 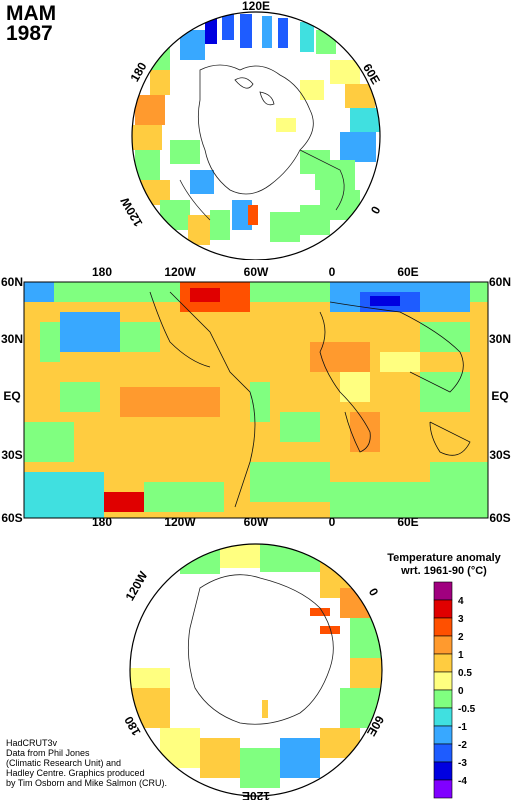 What do you see at coordinates (180, 272) in the screenshot?
I see `world-top-lon-120w: 120W` at bounding box center [180, 272].